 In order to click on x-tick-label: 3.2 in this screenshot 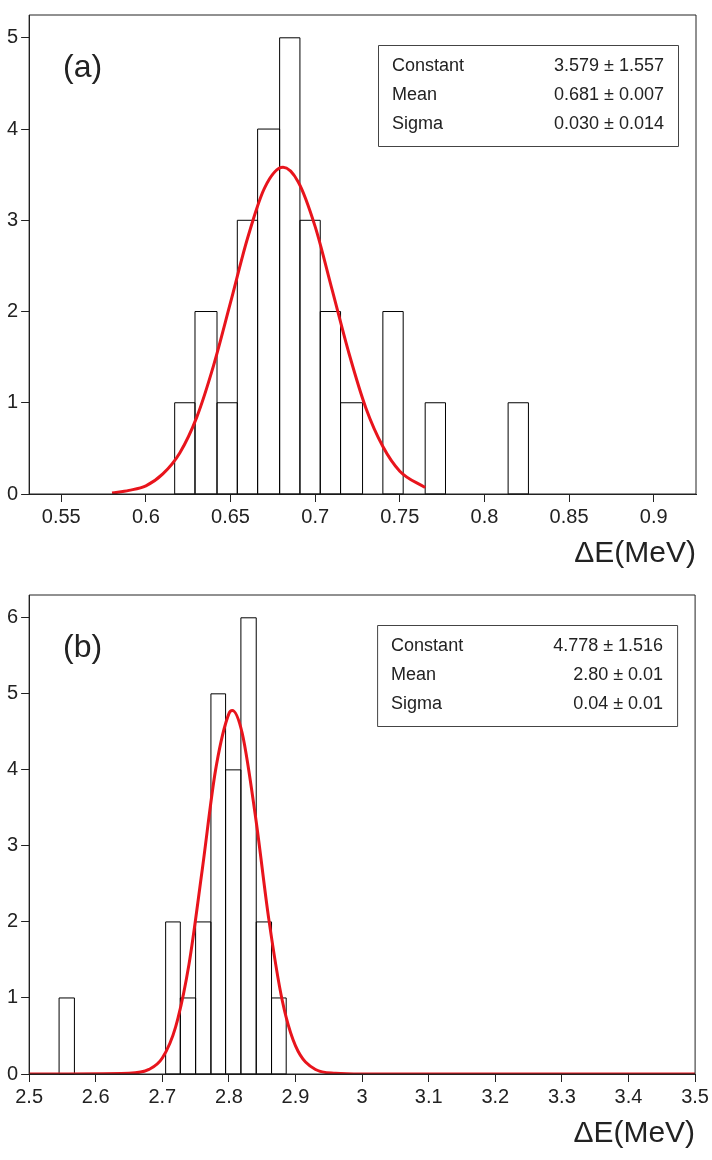, I will do `click(495, 1095)`.